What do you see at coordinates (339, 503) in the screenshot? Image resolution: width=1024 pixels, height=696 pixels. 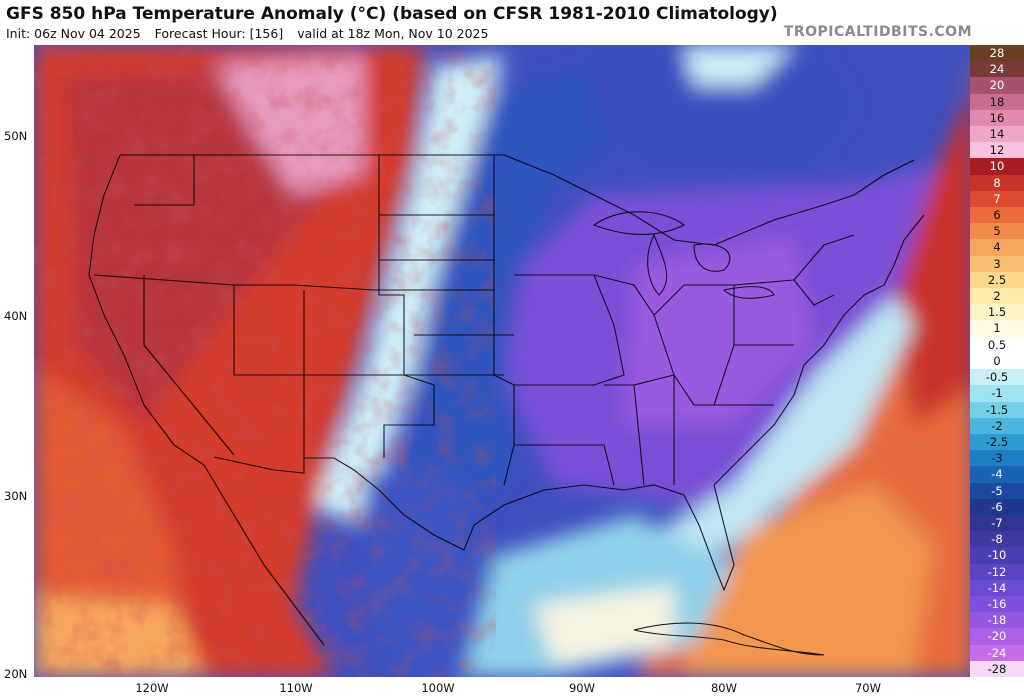 I see `us-mexico-border` at bounding box center [339, 503].